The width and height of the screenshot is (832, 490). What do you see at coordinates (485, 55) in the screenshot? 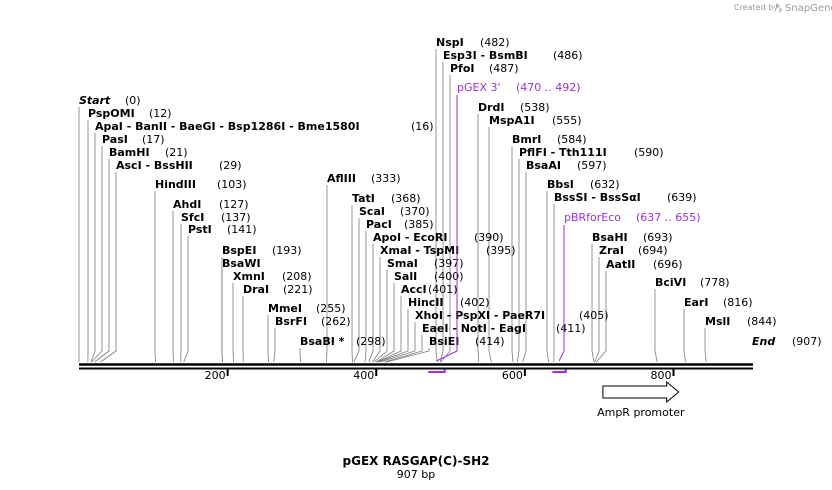
I see `site-label-esp3i-bsmbi: Esp3I - BsmBI` at bounding box center [485, 55].